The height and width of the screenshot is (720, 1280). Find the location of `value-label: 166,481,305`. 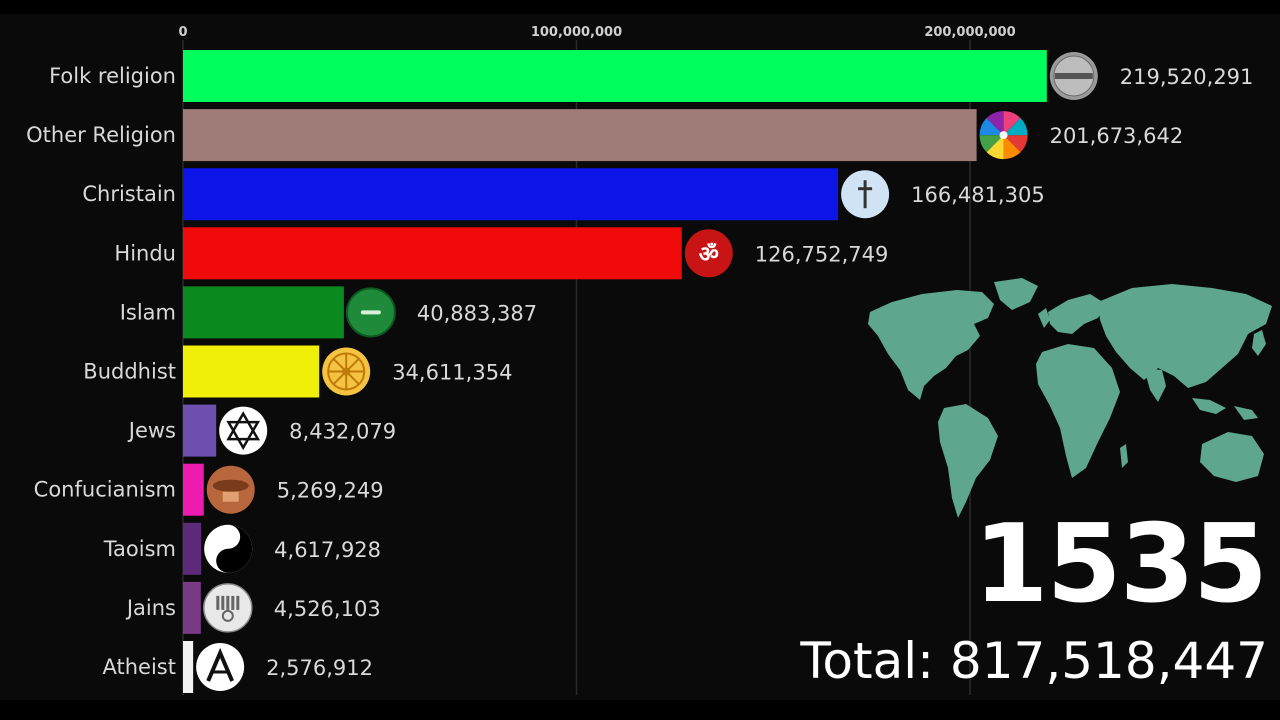

value-label: 166,481,305 is located at coordinates (978, 195).